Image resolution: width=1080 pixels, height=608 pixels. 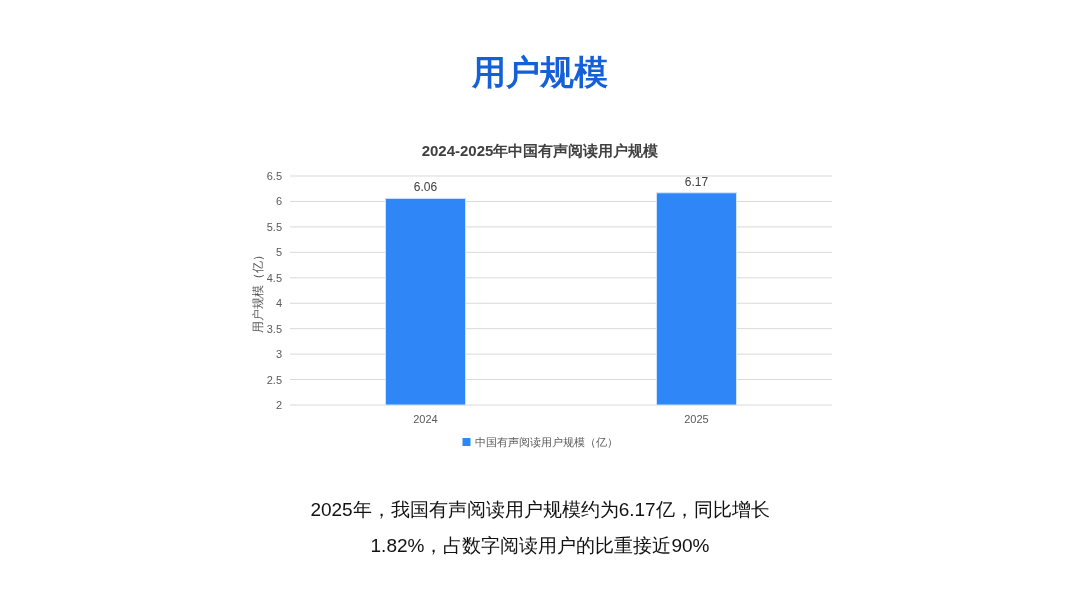 What do you see at coordinates (539, 72) in the screenshot?
I see `chart-title: 用户规模` at bounding box center [539, 72].